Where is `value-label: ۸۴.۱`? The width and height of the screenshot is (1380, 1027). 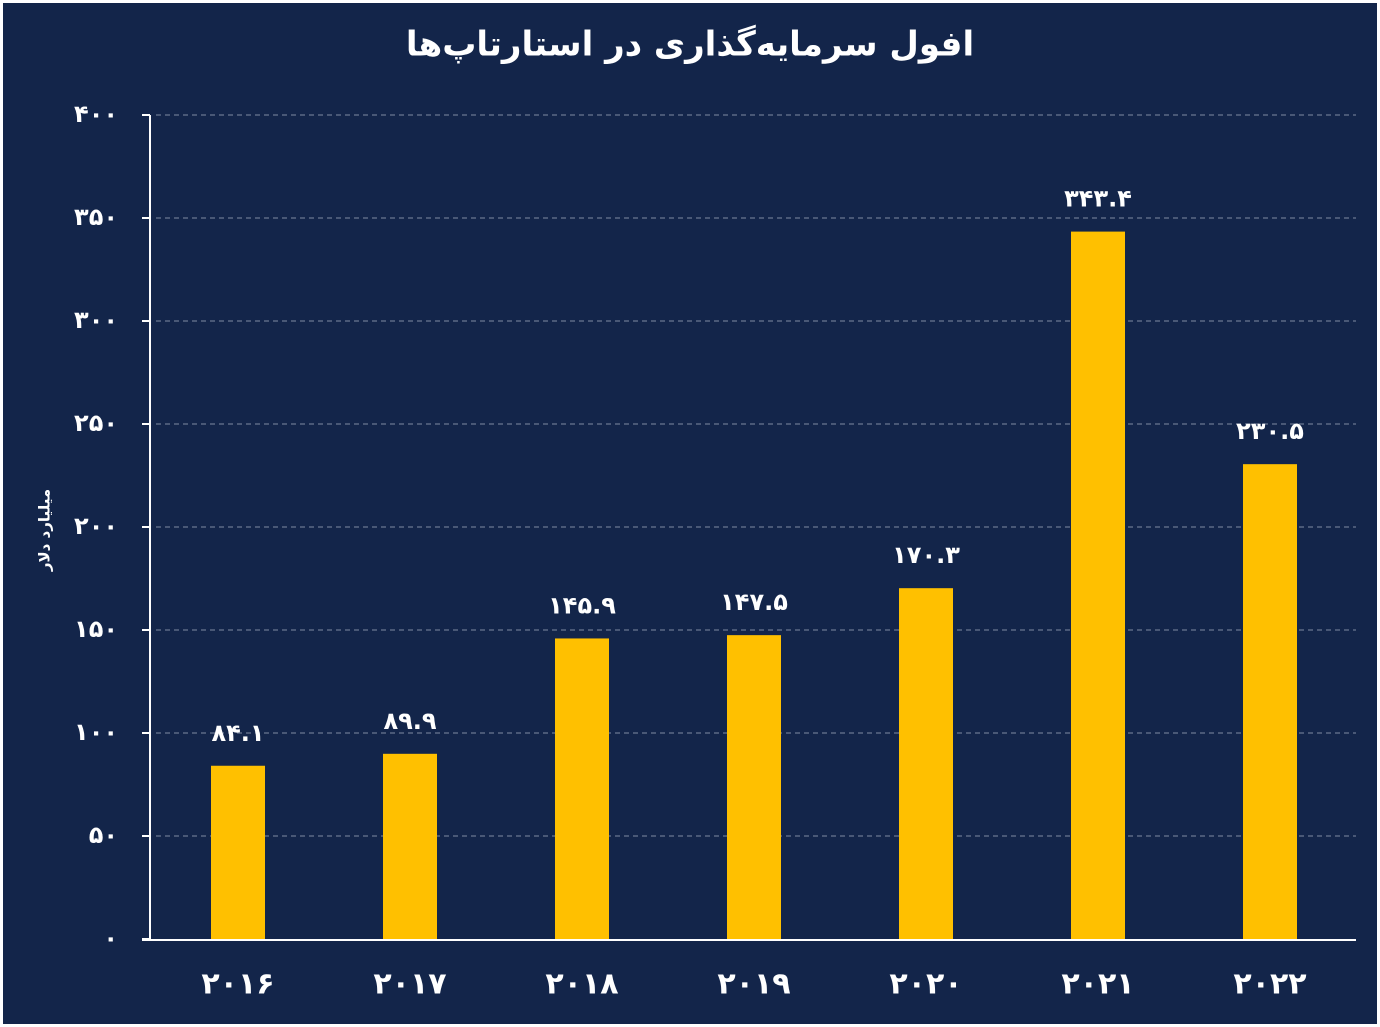
value-label: ۸۴.۱ is located at coordinates (237, 733).